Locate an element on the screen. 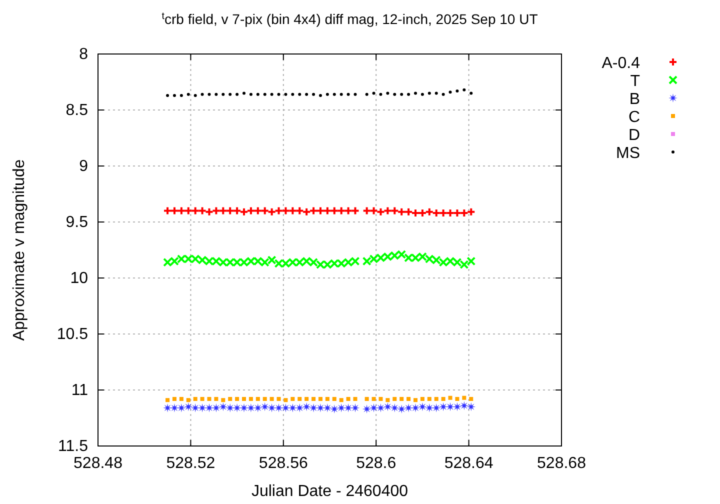  x-axis-title: Julian Date - 2460400 is located at coordinates (329, 491).